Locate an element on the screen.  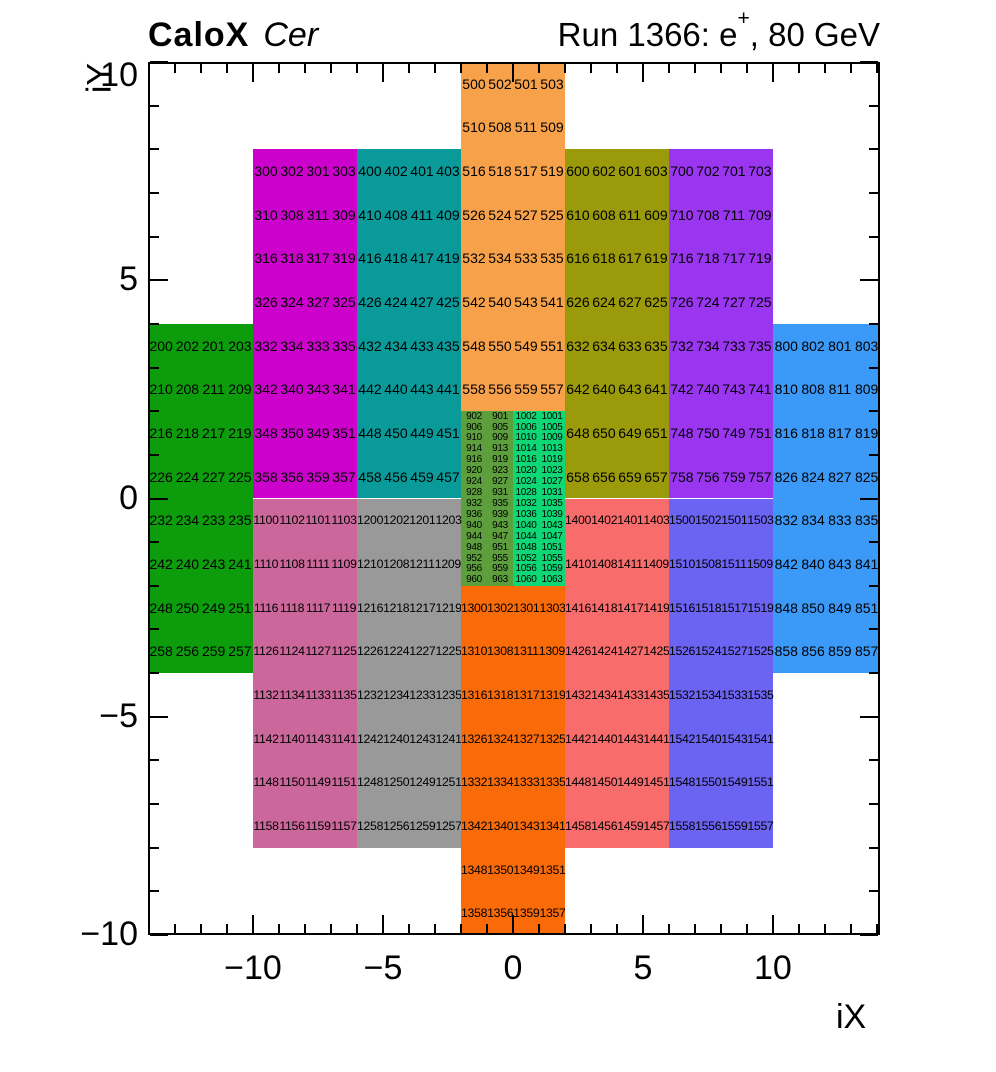
channel-row: 1558 1556 1559 1557 is located at coordinates (721, 825).